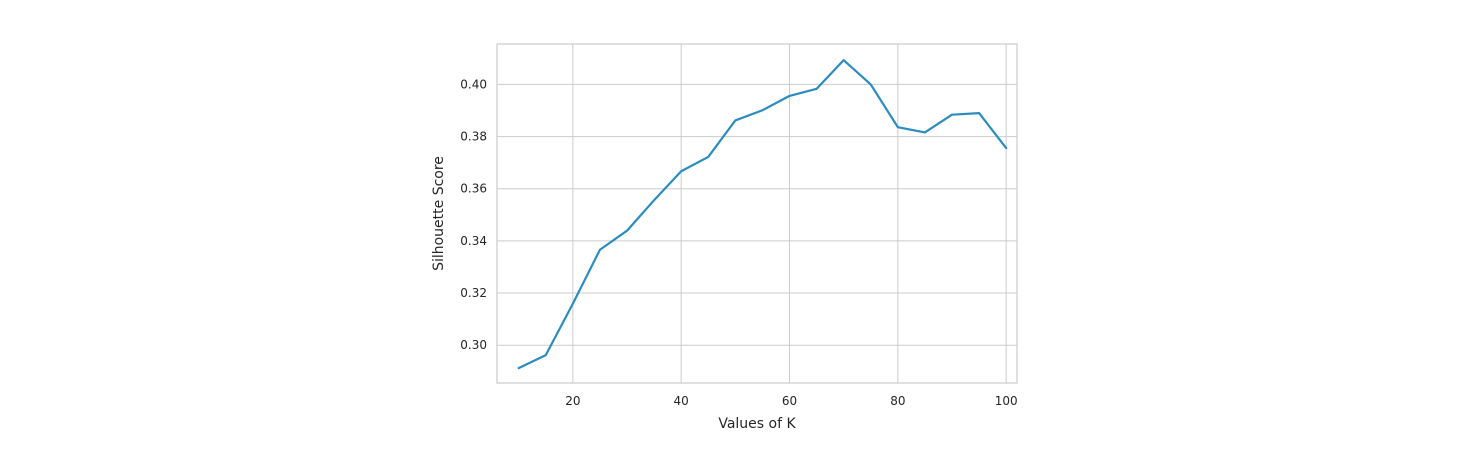  I want to click on y-tick-label-4: 0.38, so click(473, 137).